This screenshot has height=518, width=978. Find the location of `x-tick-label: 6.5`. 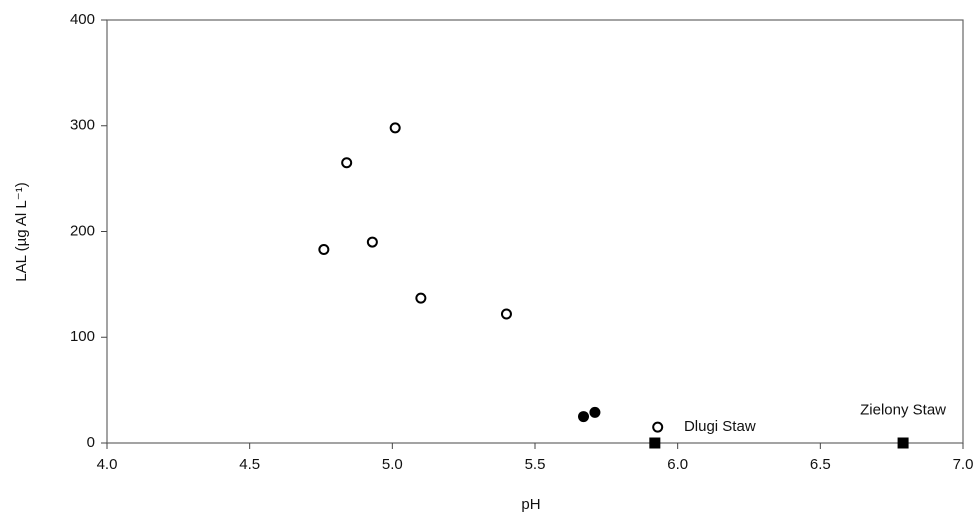

x-tick-label: 6.5 is located at coordinates (820, 464).